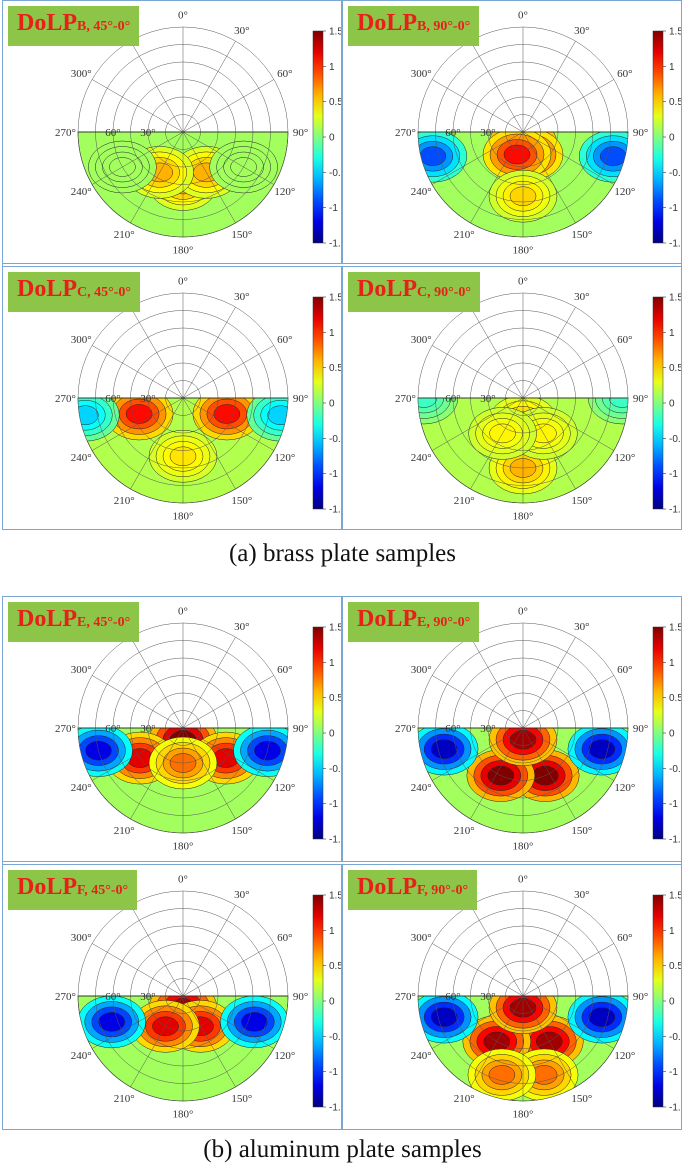 This screenshot has width=685, height=1171. I want to click on panel-title-badge: DoLPF, 90°-0°, so click(413, 890).